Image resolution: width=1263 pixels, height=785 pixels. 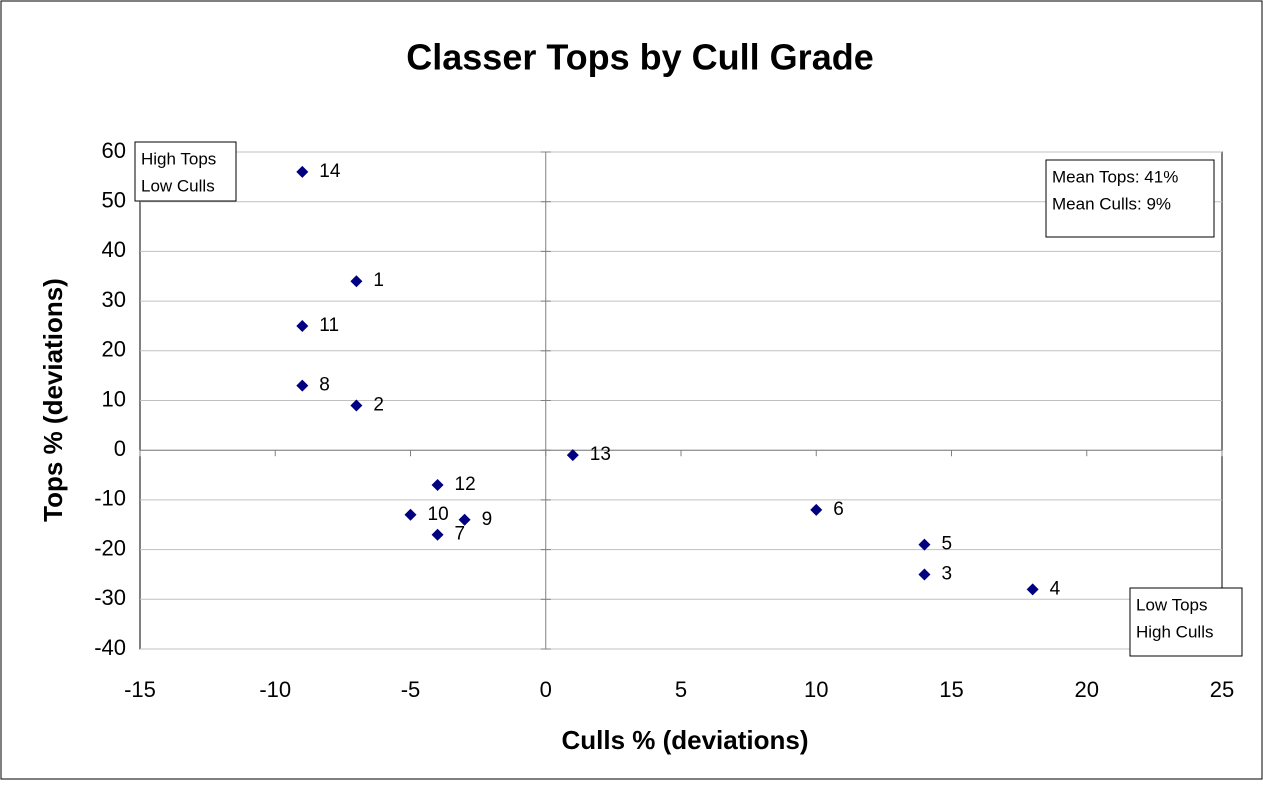 I want to click on y-tick-label: -30, so click(x=110, y=597).